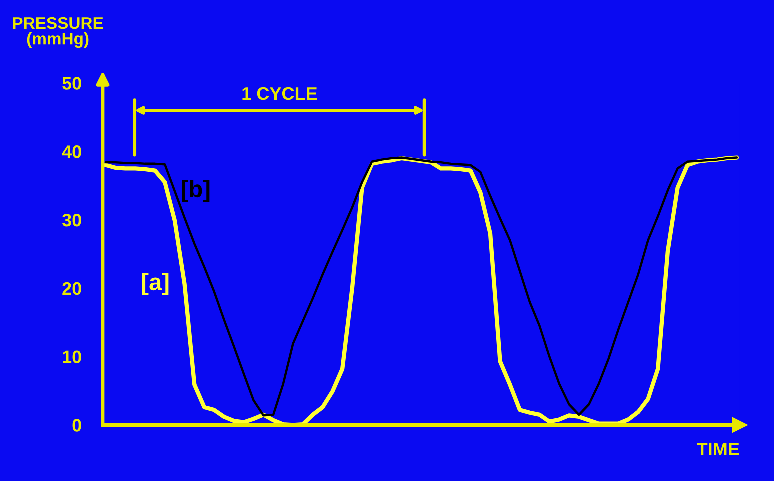 This screenshot has height=481, width=774. What do you see at coordinates (72, 152) in the screenshot?
I see `y-tick-label: 40` at bounding box center [72, 152].